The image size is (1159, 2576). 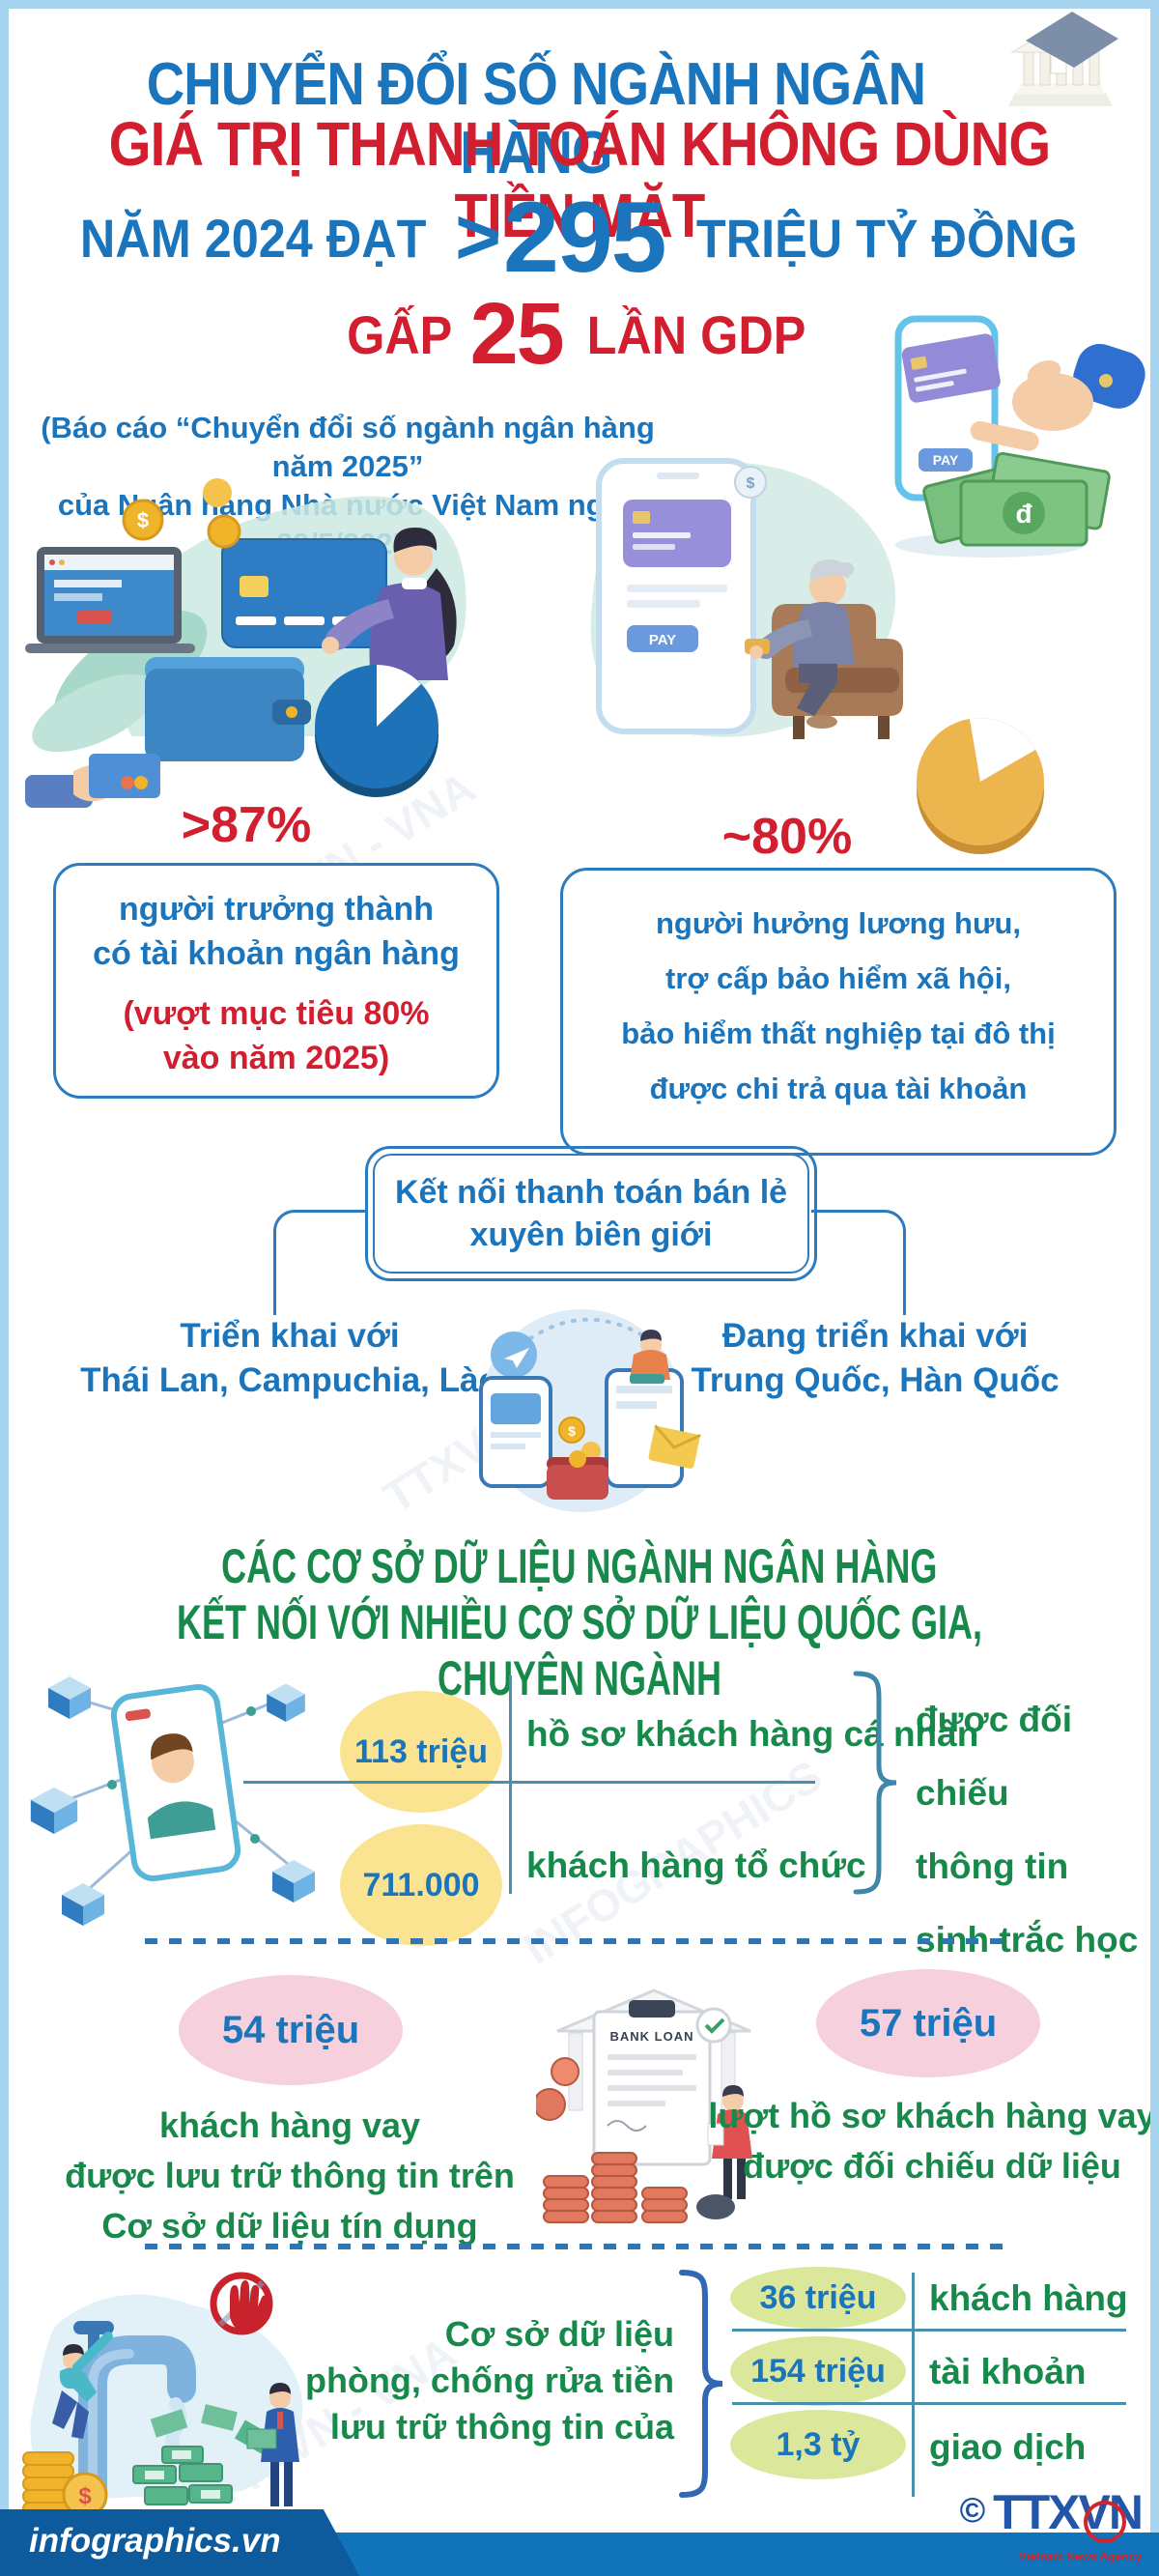 What do you see at coordinates (289, 2125) in the screenshot?
I see `credit-left-line1: khách hàng vay` at bounding box center [289, 2125].